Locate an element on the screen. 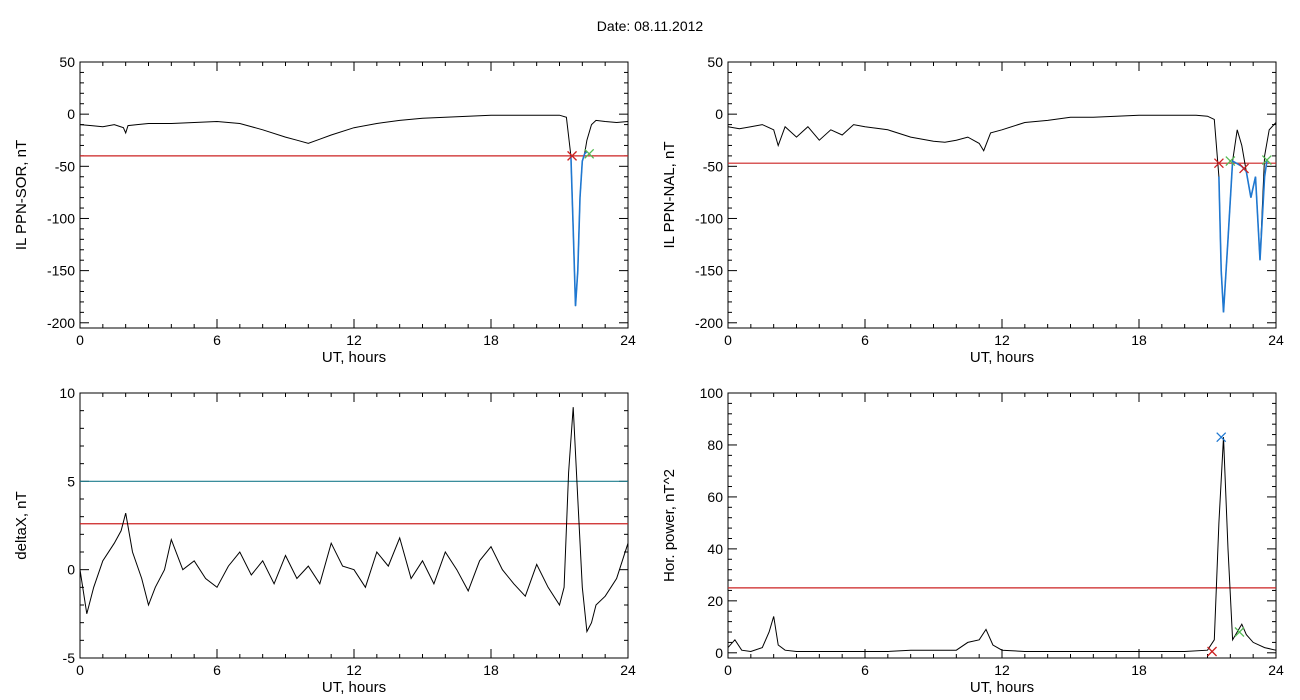  y-tick-label: 80 is located at coordinates (715, 445).